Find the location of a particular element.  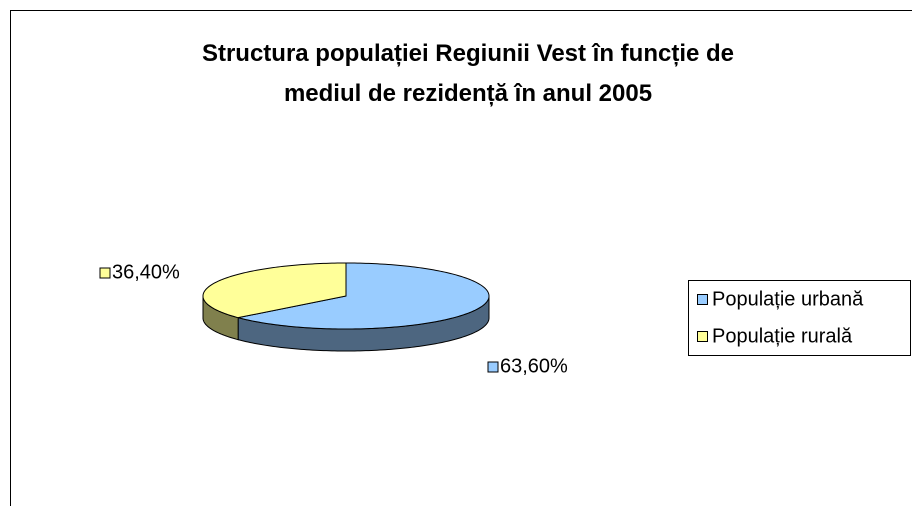

legend-label: Populație rurală is located at coordinates (782, 336).